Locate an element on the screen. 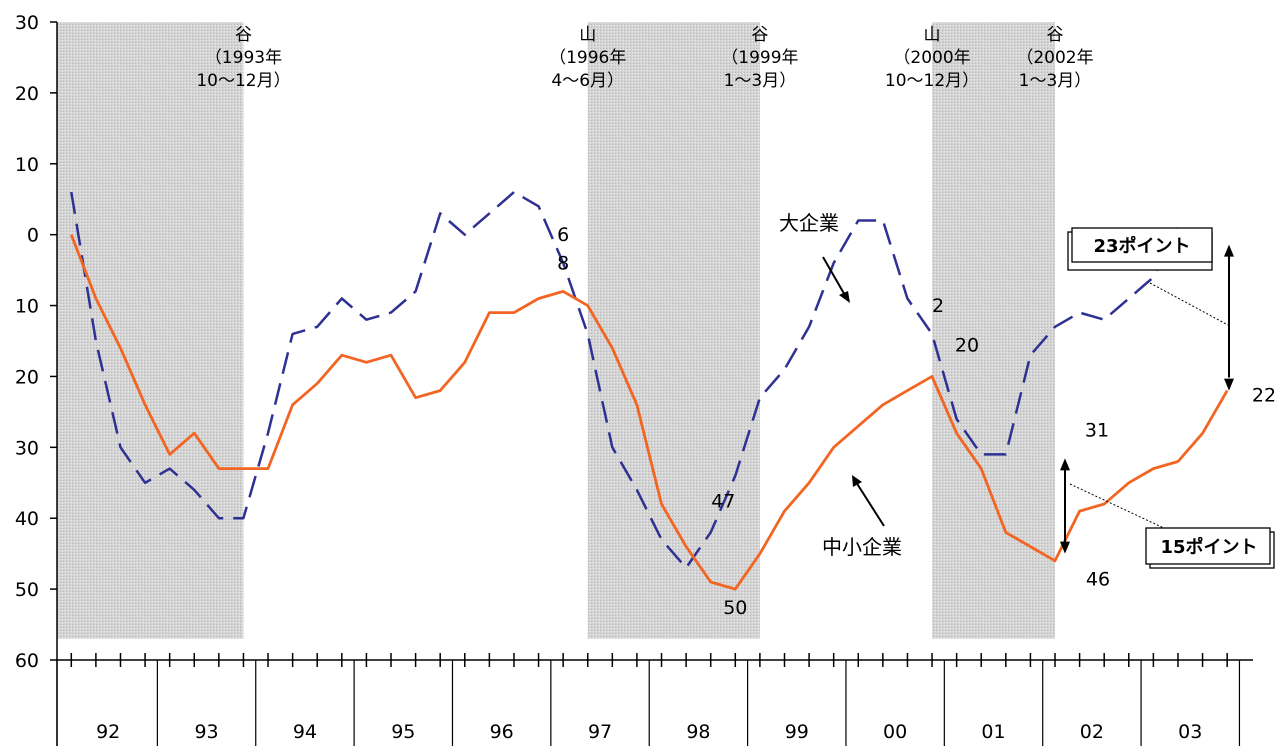 This screenshot has height=746, width=1278. y-tick-label: 40 is located at coordinates (27, 519).